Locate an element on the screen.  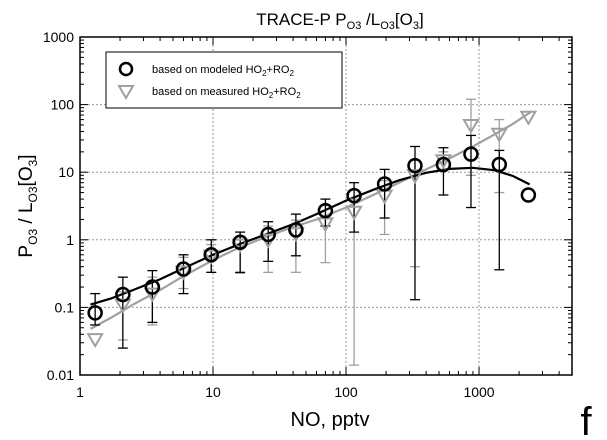
legend-marker-modeled is located at coordinates (126, 69).